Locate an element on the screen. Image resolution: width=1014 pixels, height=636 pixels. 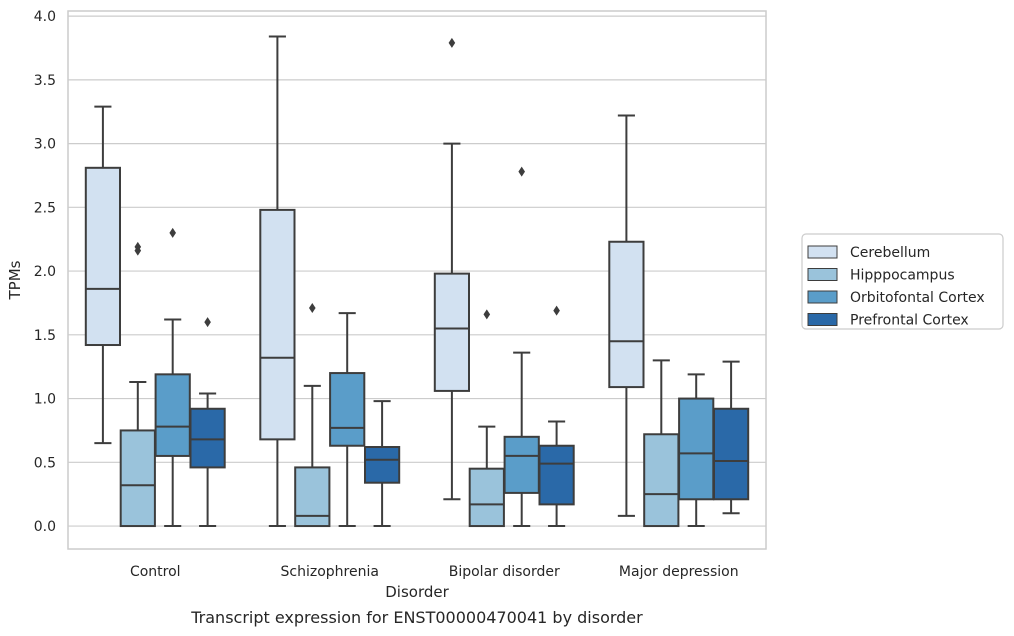
legend-item: Prefrontal Cortex is located at coordinates (888, 321).